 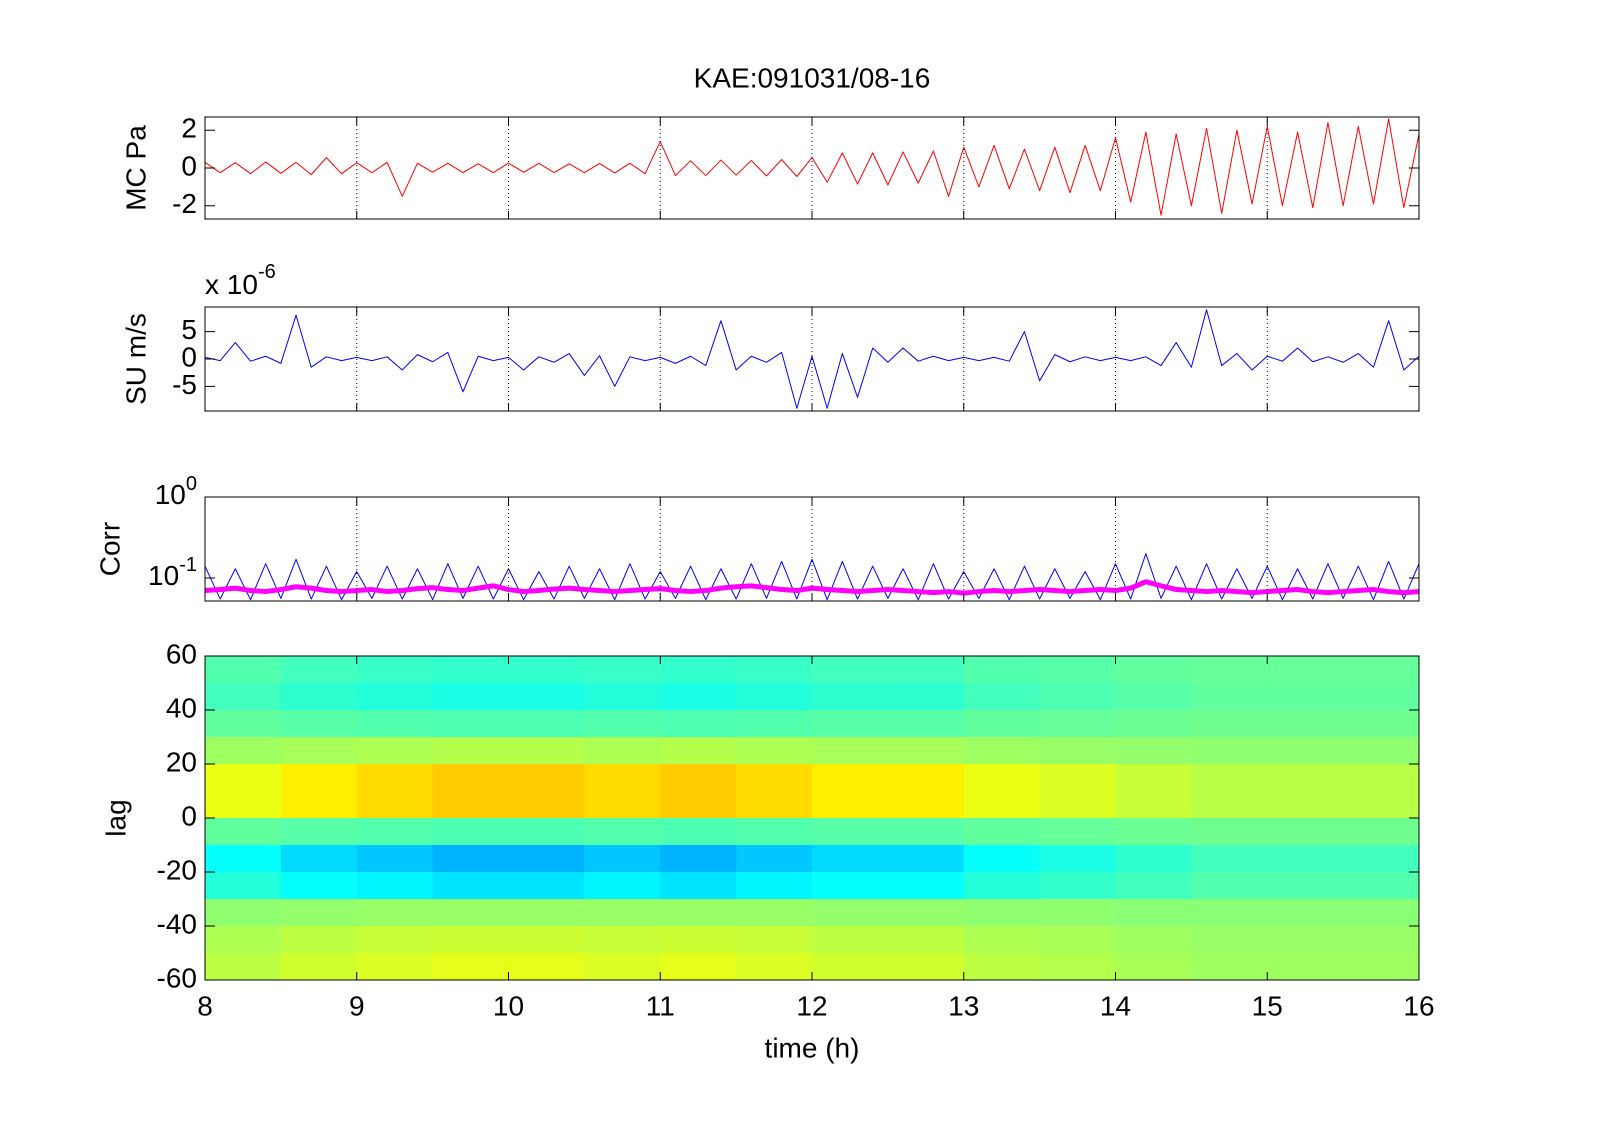 I want to click on data-line, so click(x=812, y=359).